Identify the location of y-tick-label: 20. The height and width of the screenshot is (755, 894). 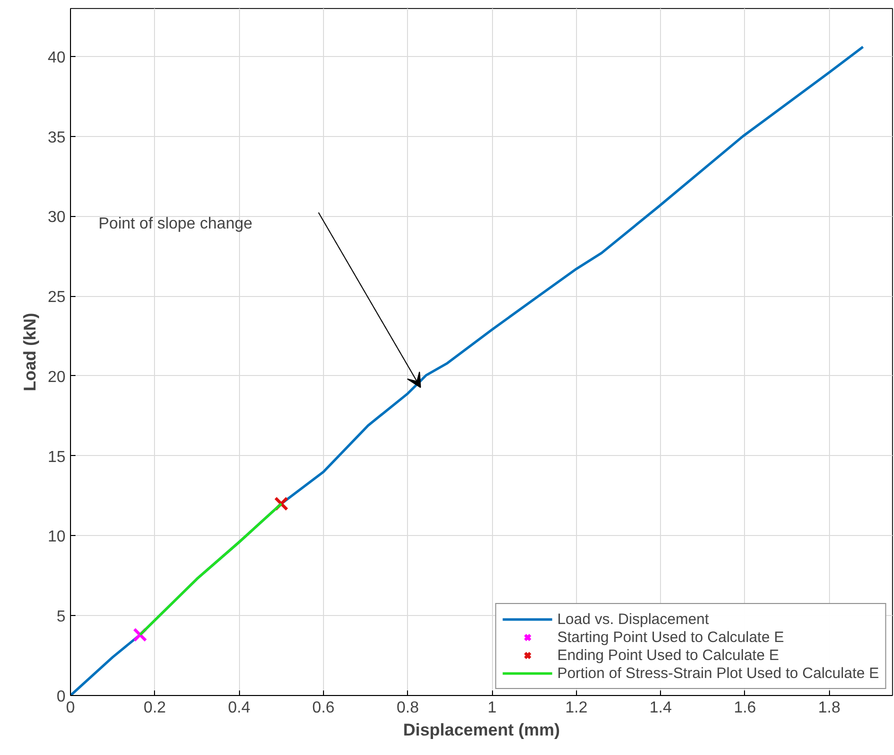
(57, 377).